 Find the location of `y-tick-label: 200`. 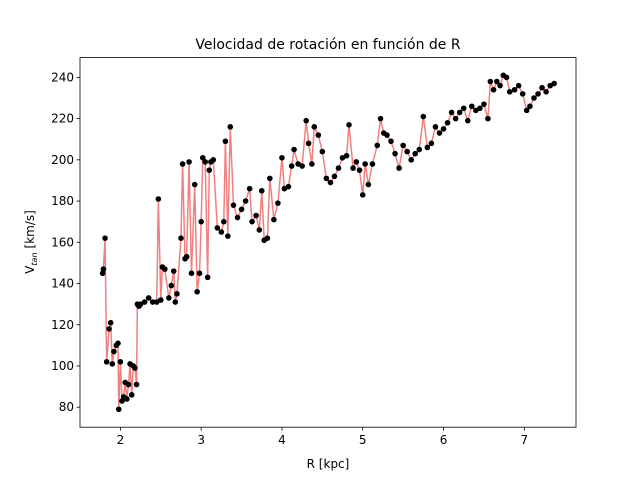

y-tick-label: 200 is located at coordinates (62, 160).